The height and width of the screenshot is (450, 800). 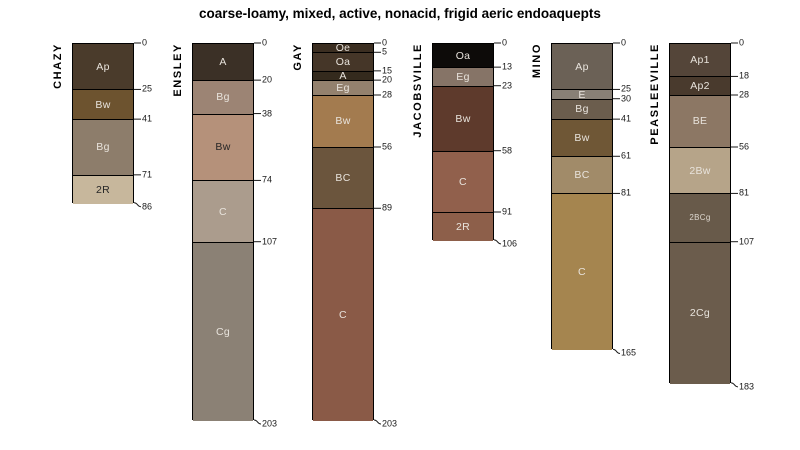 I want to click on horizon-label: Ap1, so click(x=700, y=59).